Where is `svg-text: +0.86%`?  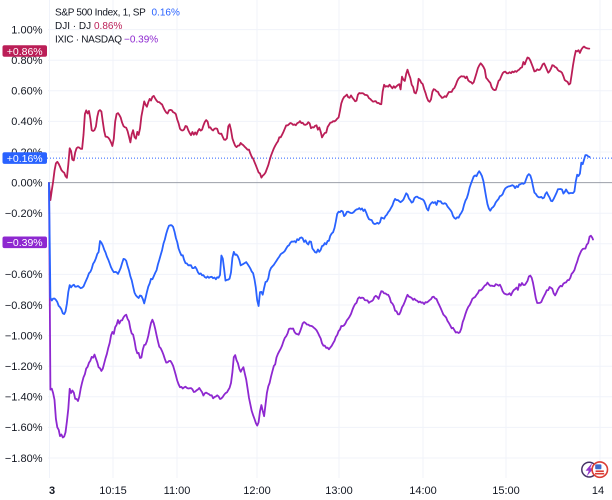 svg-text: +0.86% is located at coordinates (25, 52).